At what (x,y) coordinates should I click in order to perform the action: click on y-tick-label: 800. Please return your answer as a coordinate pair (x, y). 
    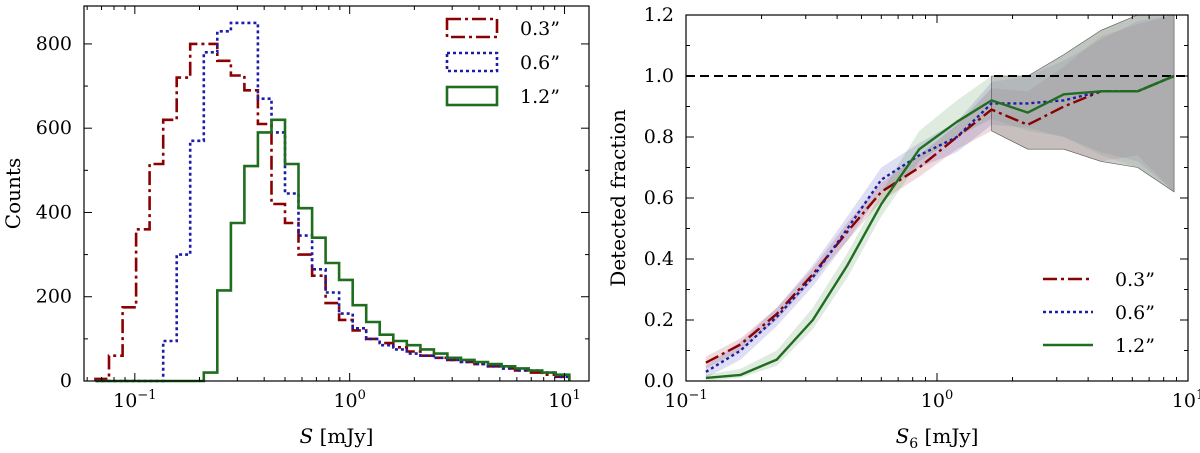
    Looking at the image, I should click on (54, 44).